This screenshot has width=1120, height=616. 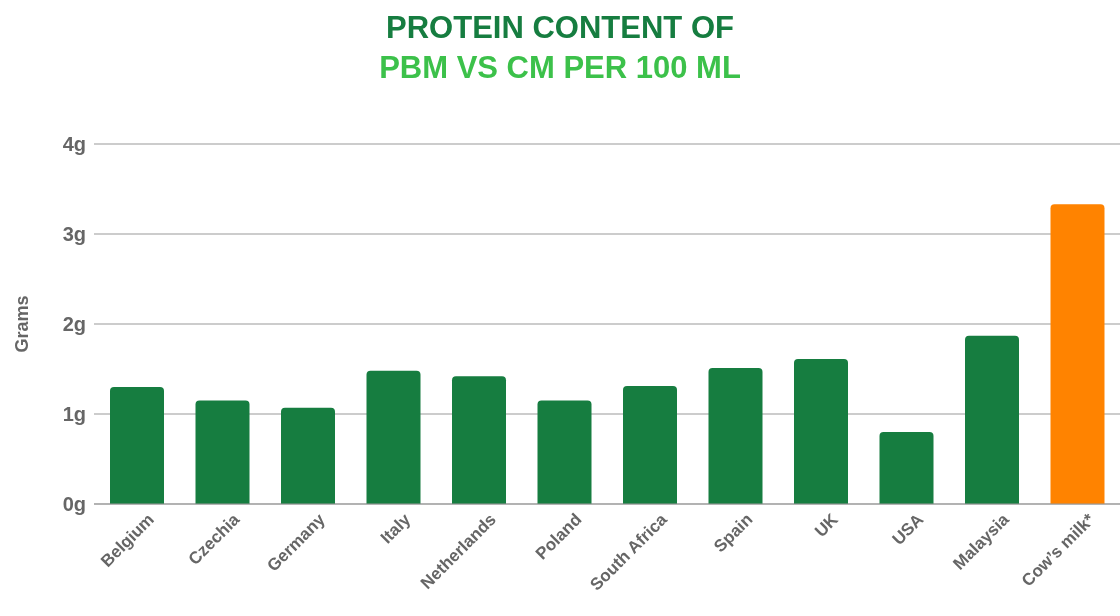 What do you see at coordinates (560, 68) in the screenshot?
I see `chart-subtitle: PBM VS CM PER 100 ML` at bounding box center [560, 68].